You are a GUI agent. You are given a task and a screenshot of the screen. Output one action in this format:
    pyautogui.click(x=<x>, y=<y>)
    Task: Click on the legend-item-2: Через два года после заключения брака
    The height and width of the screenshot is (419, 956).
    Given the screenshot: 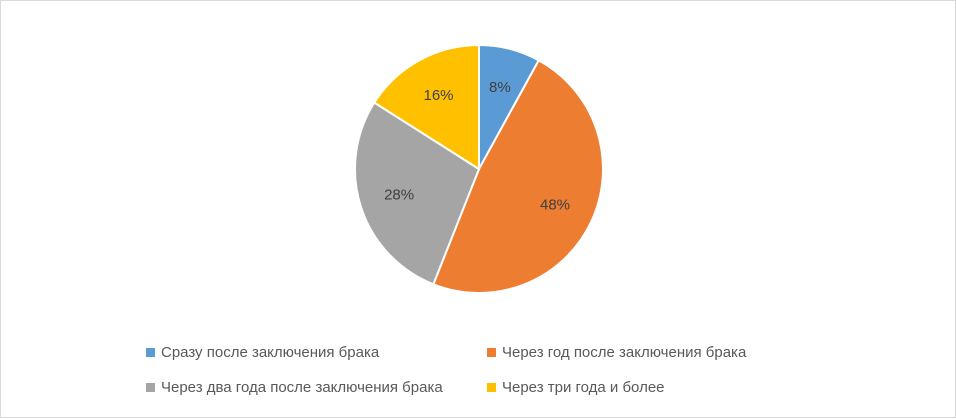 What is the action you would take?
    pyautogui.click(x=294, y=387)
    